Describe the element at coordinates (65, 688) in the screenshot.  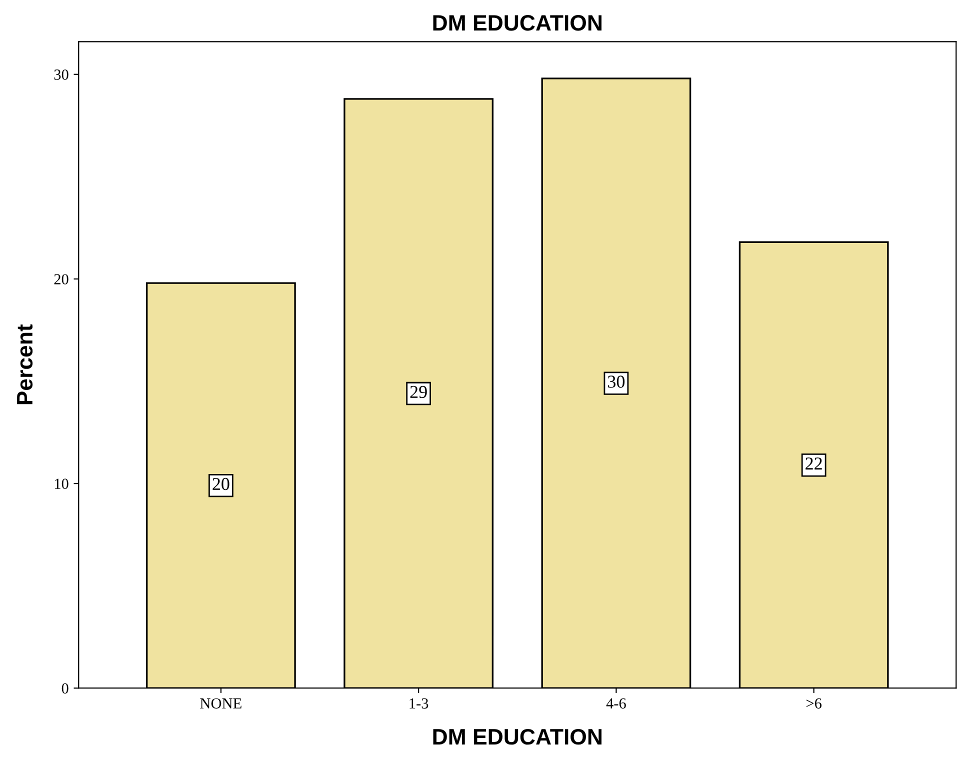
I see `y-tick-label: 0` at that location.